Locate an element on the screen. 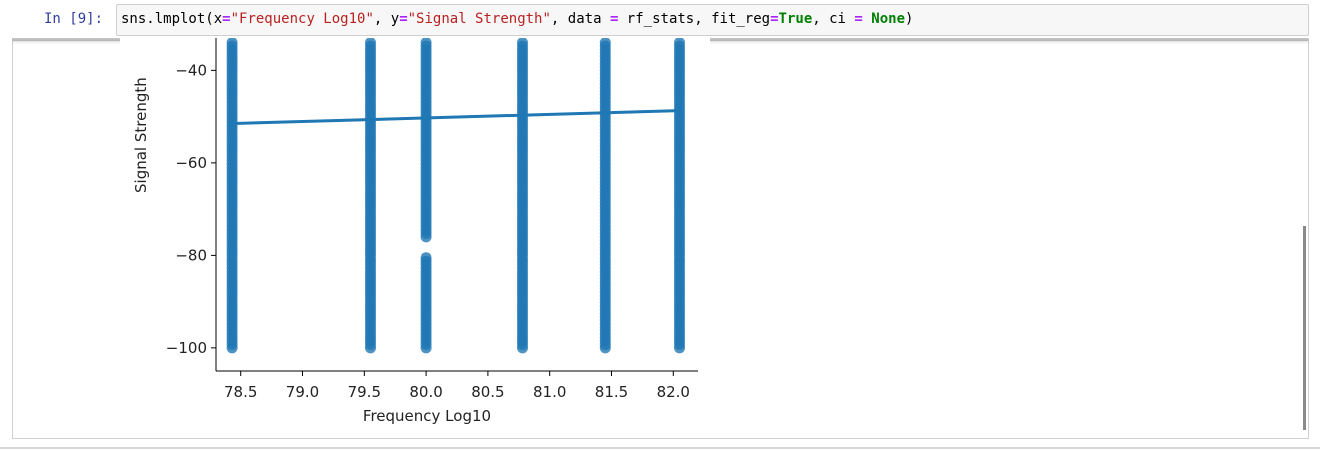  code-token: , data is located at coordinates (580, 19).